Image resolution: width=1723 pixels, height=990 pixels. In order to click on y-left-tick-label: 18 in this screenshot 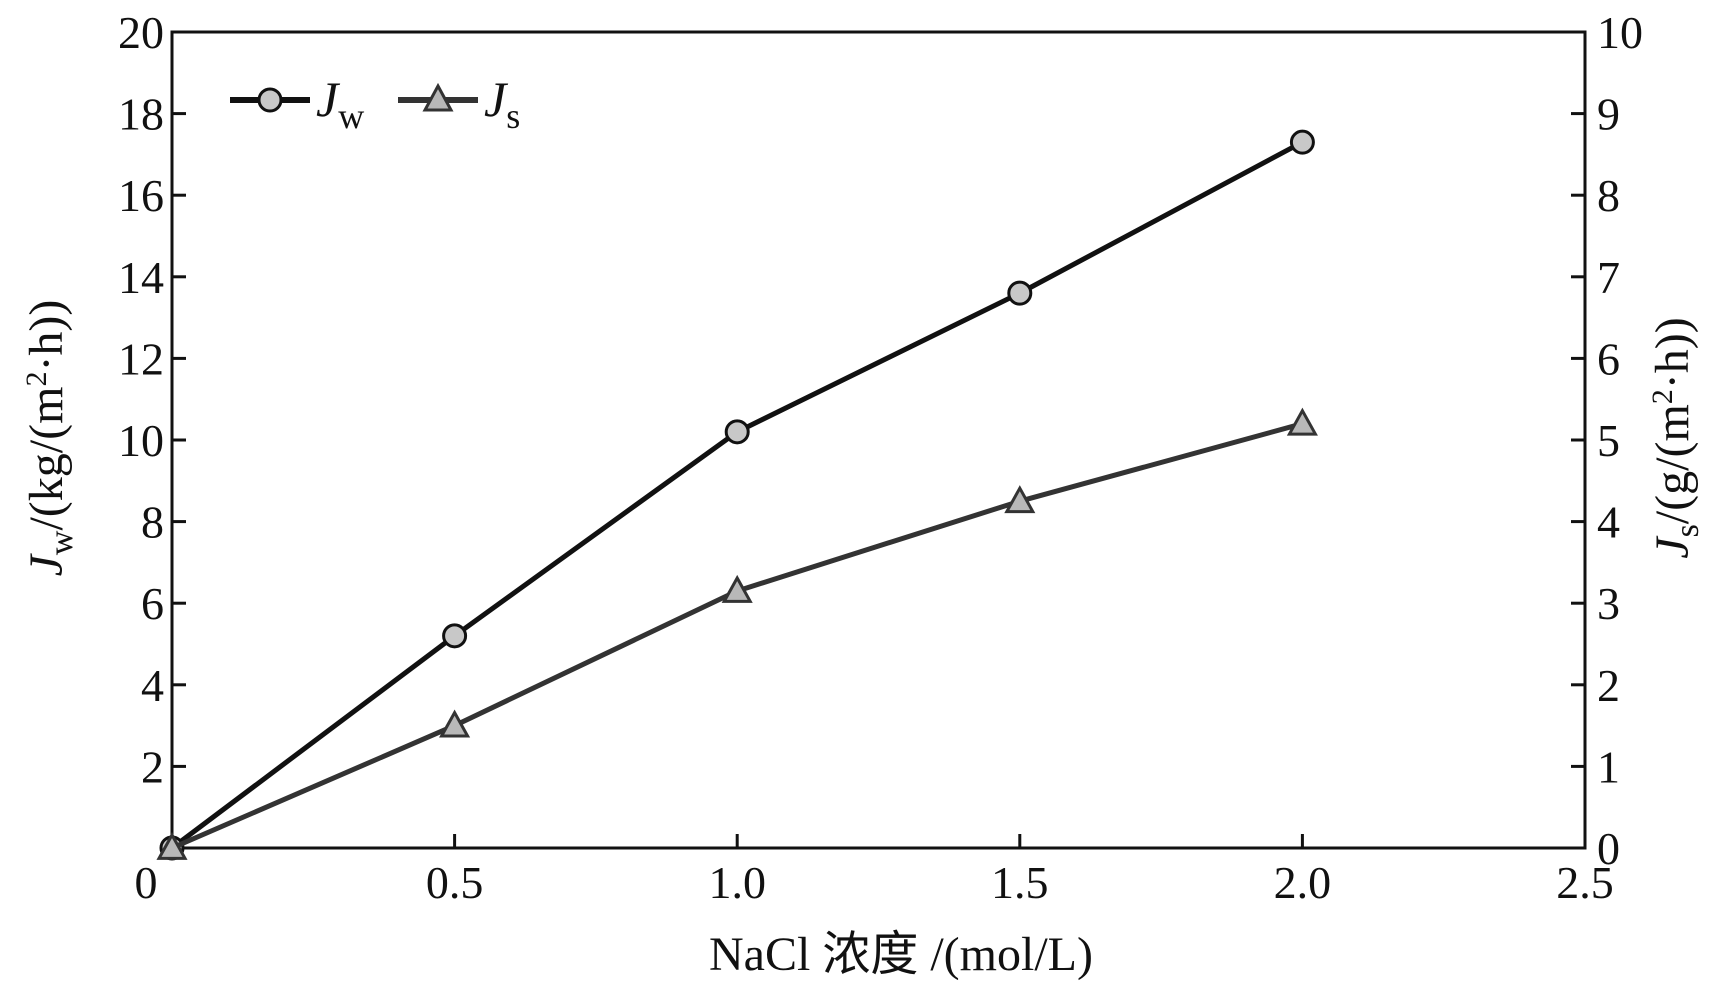, I will do `click(141, 114)`.